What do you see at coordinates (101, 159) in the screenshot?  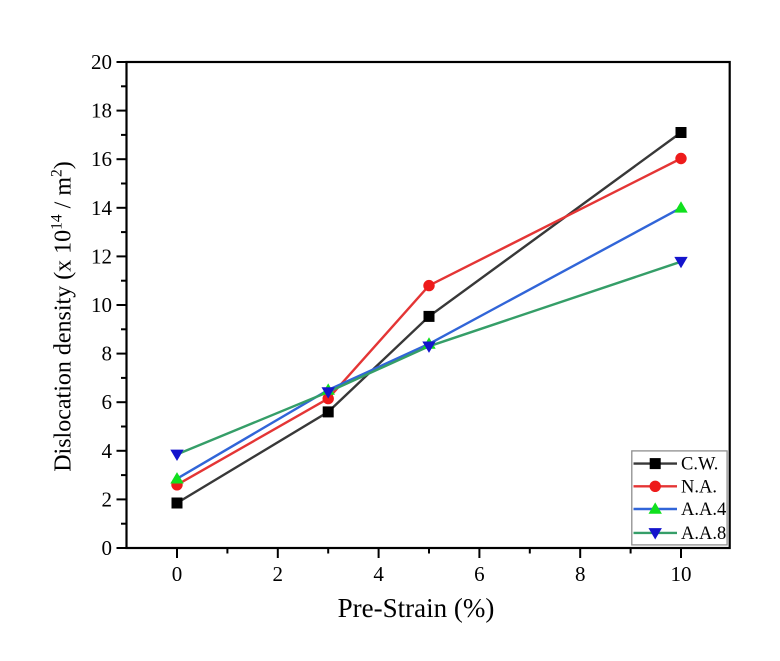 I see `svg-text: 16` at bounding box center [101, 159].